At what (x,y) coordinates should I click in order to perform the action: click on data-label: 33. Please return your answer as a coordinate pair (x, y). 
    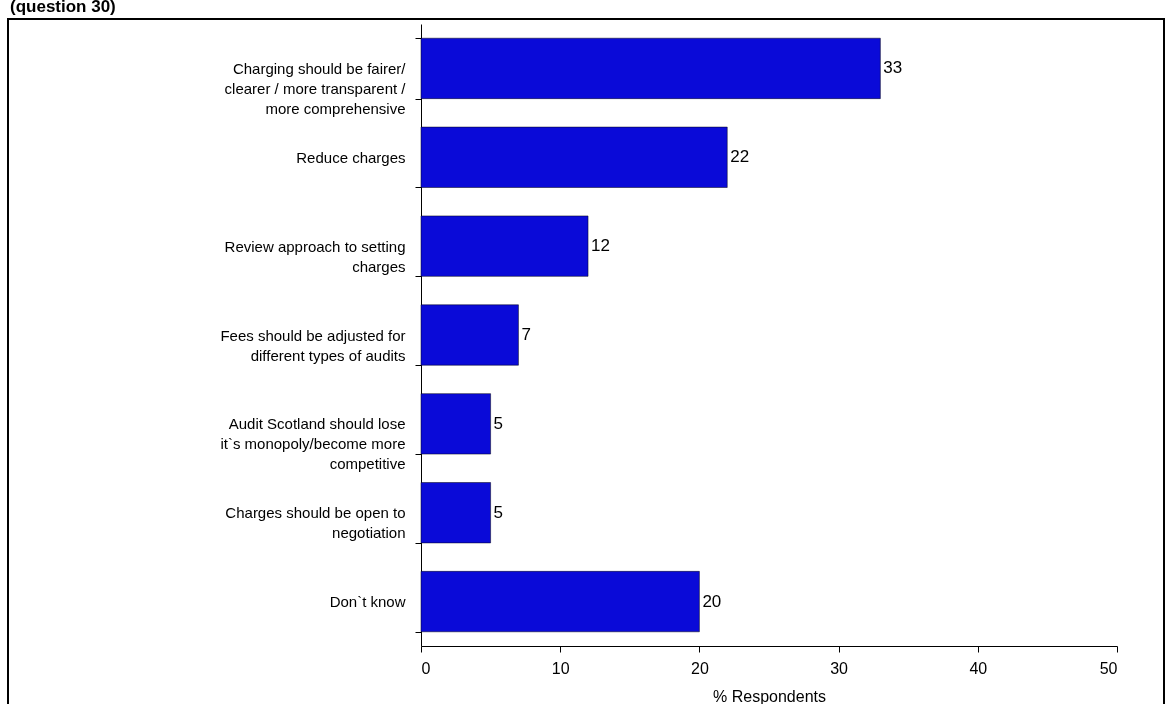
    Looking at the image, I should click on (893, 68).